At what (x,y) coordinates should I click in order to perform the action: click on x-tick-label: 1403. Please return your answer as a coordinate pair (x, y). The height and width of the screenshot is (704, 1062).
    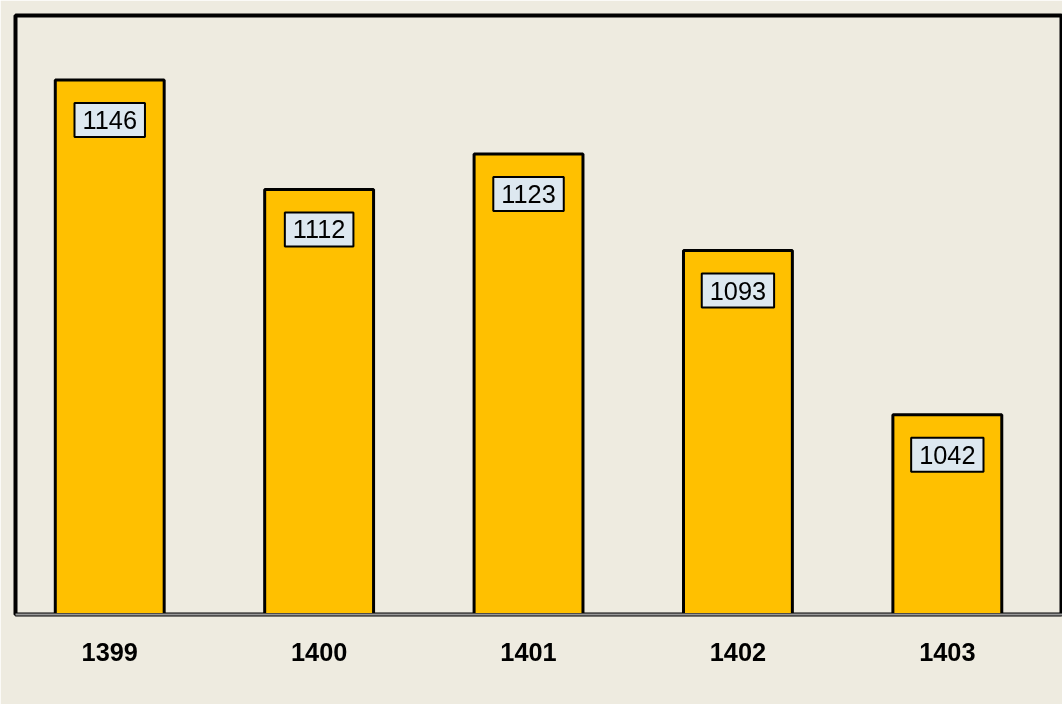
    Looking at the image, I should click on (947, 651).